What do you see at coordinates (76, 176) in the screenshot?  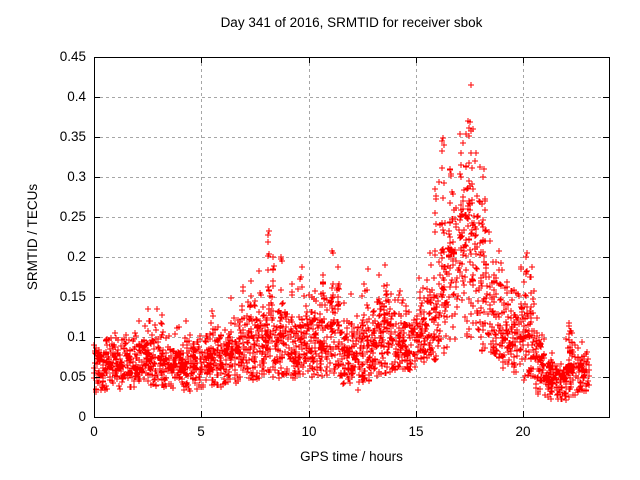 I see `y-tick-label: 0.3` at bounding box center [76, 176].